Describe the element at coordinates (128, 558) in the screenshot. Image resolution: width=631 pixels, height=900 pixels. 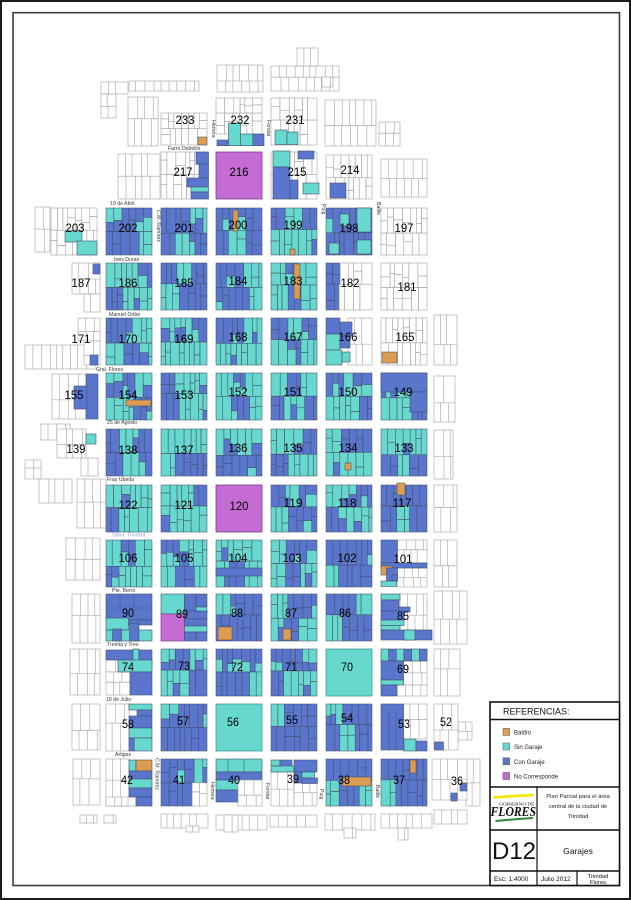
I see `svg-text: 106` at that location.